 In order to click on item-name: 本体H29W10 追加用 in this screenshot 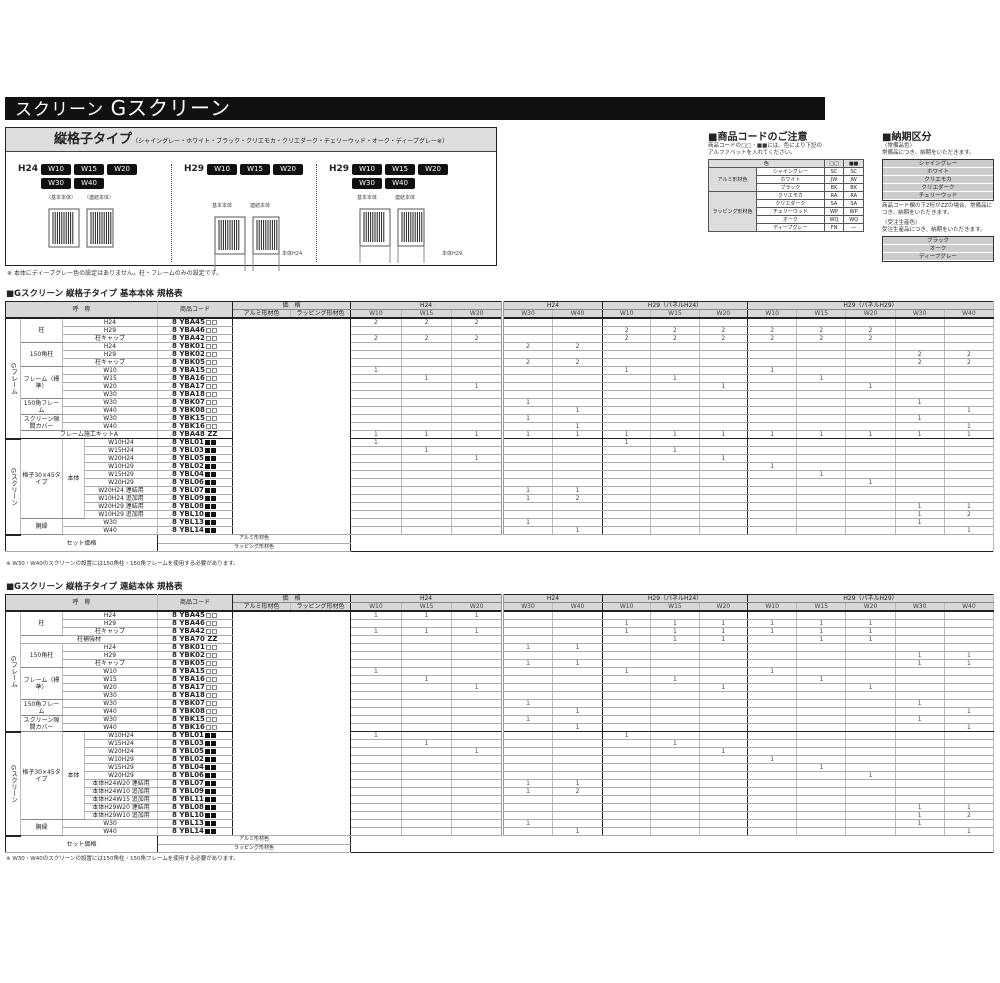, I will do `click(121, 815)`.